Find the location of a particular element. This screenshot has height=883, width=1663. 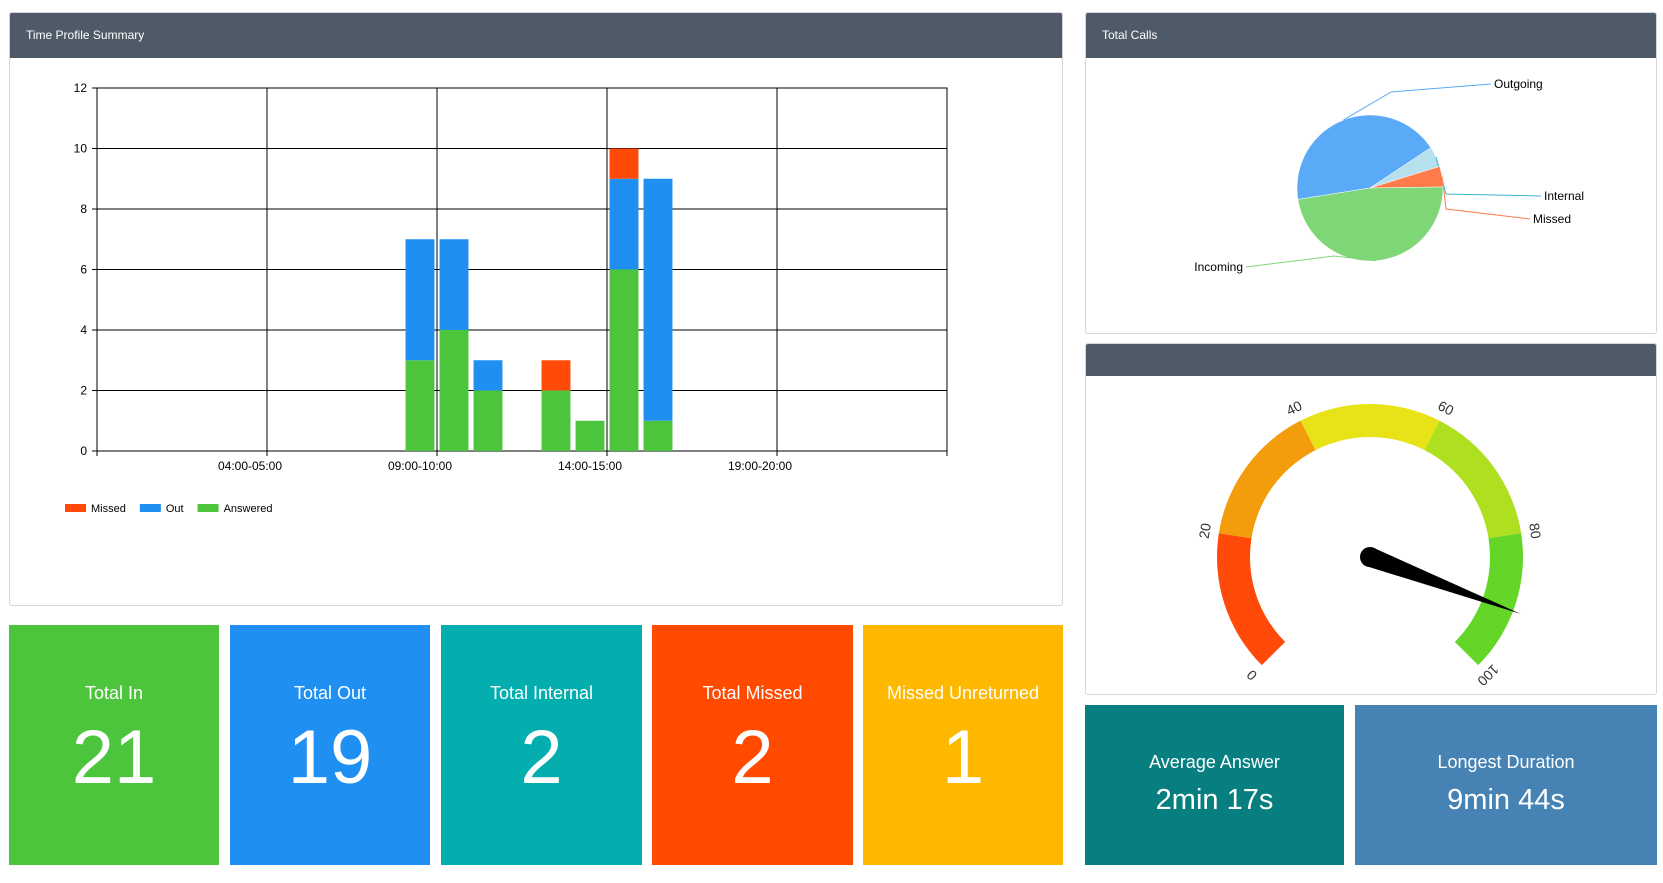

pie-leader-incoming is located at coordinates (1311, 261).